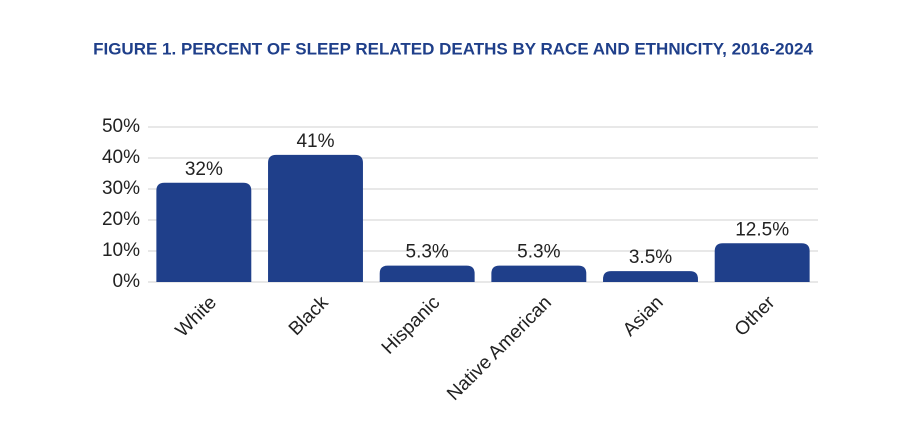 The height and width of the screenshot is (444, 907). What do you see at coordinates (127, 281) in the screenshot?
I see `y-tick-label: 0%` at bounding box center [127, 281].